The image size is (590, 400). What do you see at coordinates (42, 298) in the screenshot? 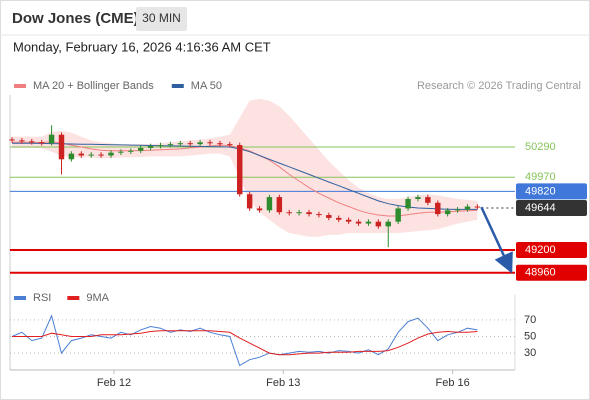
I see `legend-label: RSI` at bounding box center [42, 298].